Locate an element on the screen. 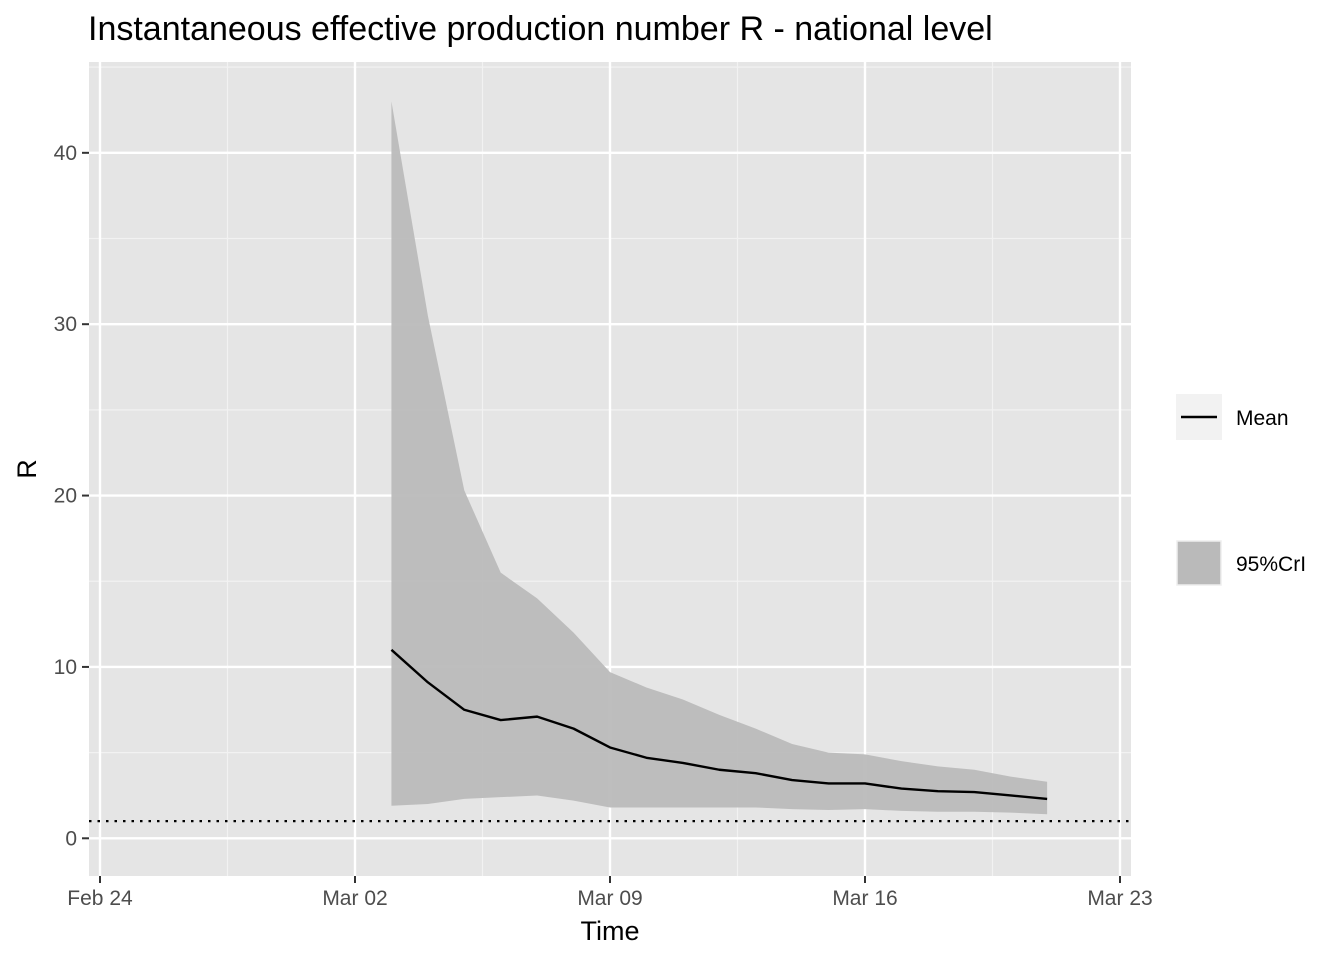 This screenshot has width=1344, height=960. y-tick-label: 30 is located at coordinates (65, 324).